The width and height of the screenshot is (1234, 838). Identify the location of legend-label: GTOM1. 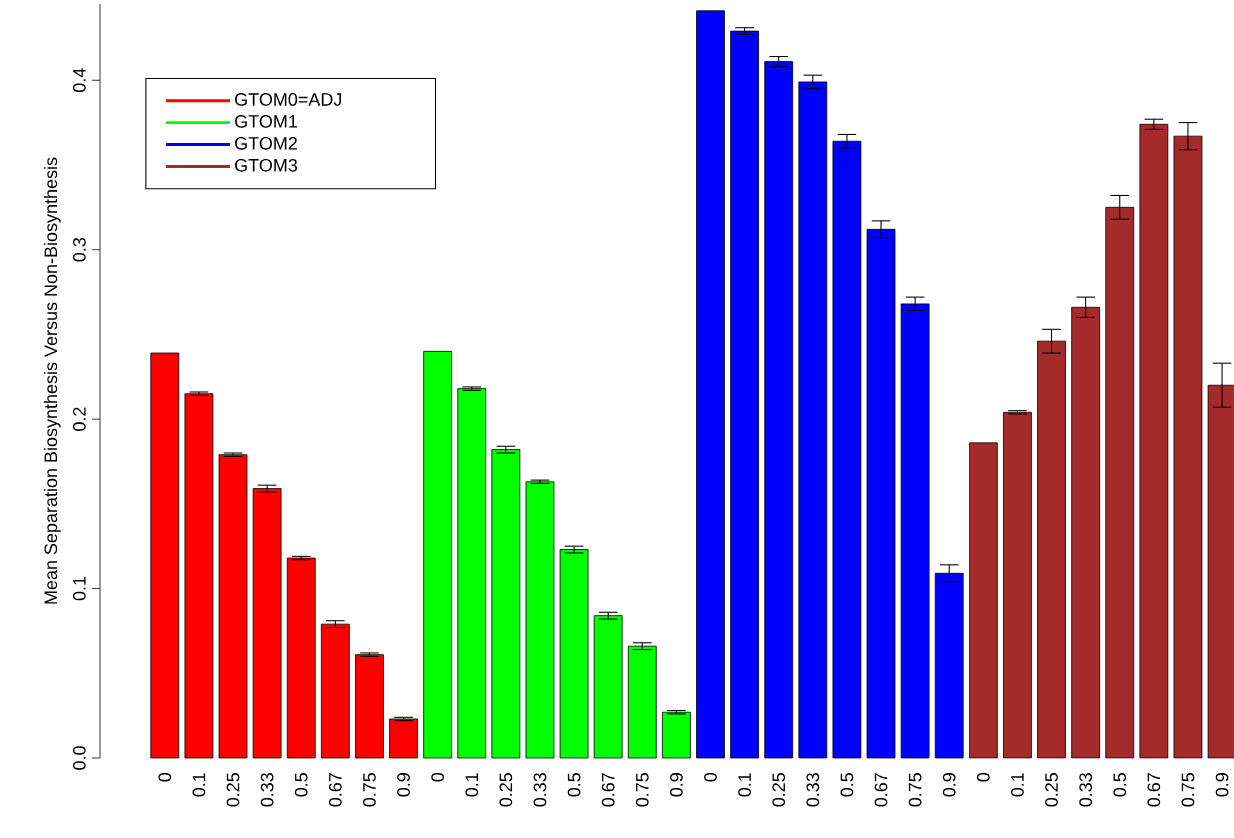
(266, 121).